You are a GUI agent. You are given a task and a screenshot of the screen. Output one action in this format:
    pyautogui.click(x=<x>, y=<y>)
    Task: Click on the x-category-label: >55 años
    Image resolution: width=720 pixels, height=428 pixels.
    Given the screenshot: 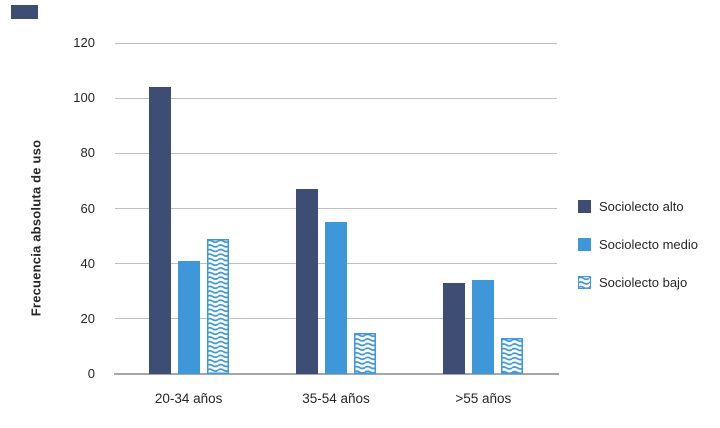 What is the action you would take?
    pyautogui.click(x=483, y=398)
    